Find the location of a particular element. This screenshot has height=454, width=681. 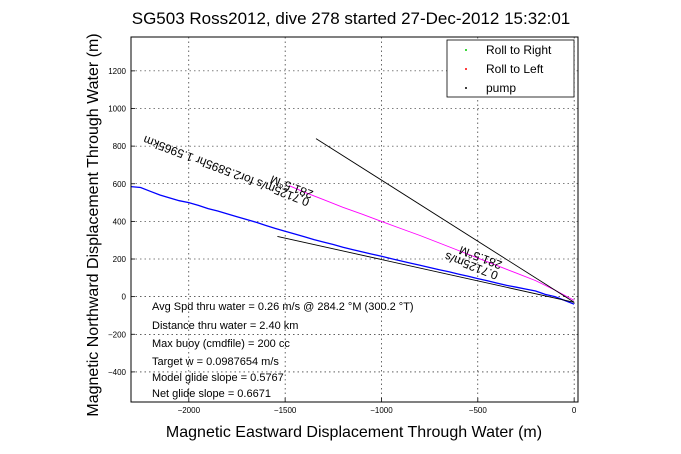

legend-label-roll-right: Roll to Right is located at coordinates (519, 50).